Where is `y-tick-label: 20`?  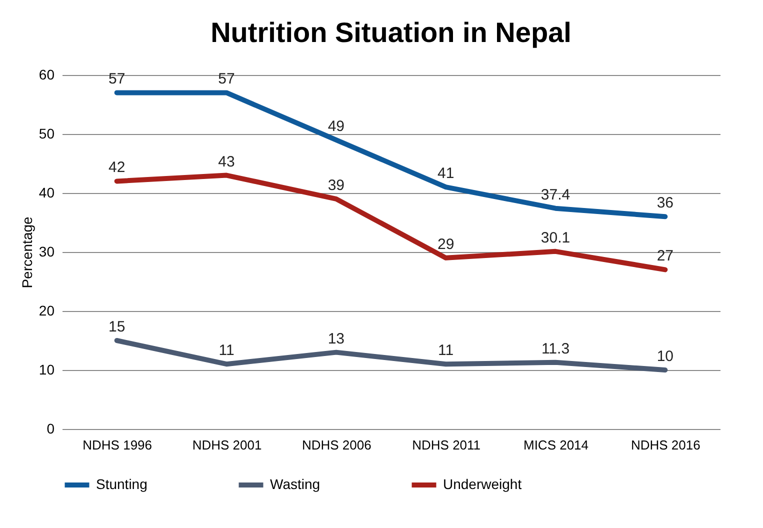
y-tick-label: 20 is located at coordinates (46, 310).